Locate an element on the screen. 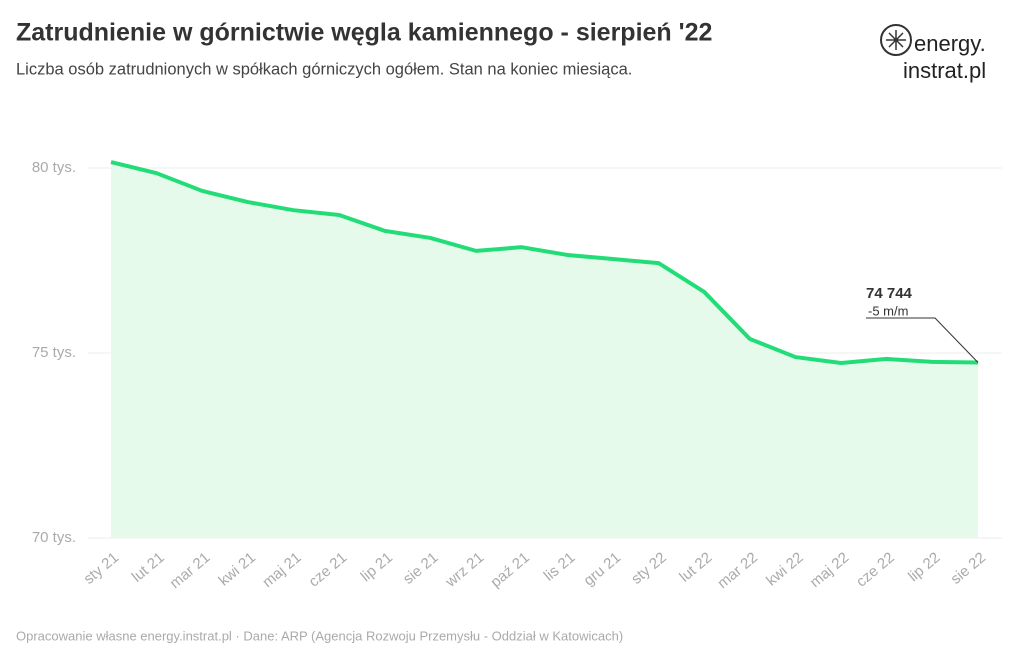  x-tick-label: maj 21 is located at coordinates (281, 570).